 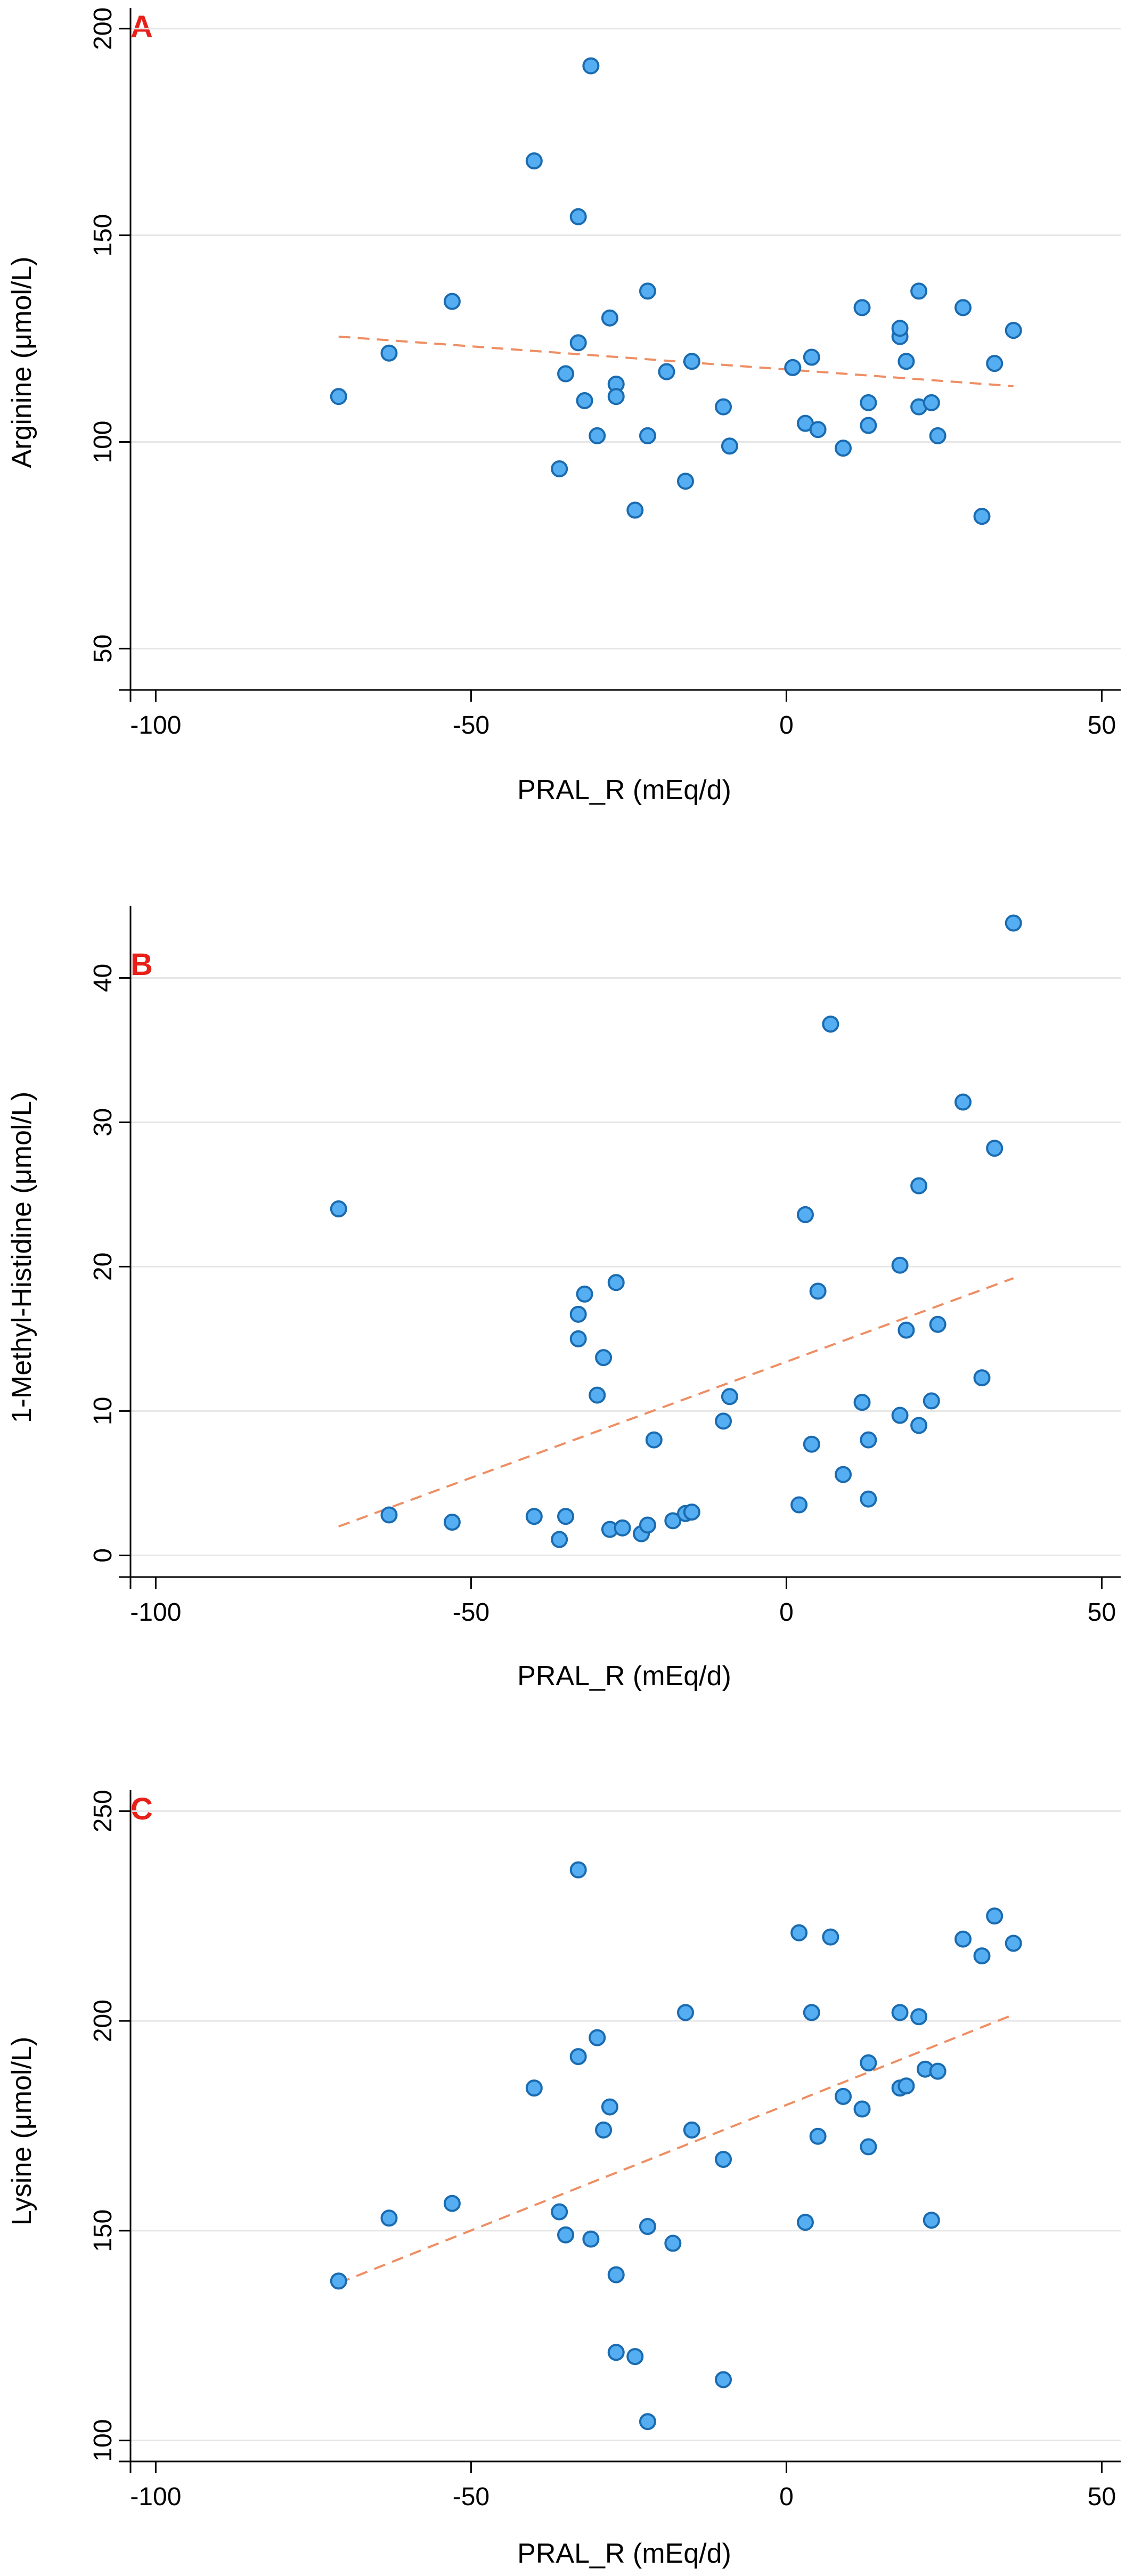 I want to click on x-tick-label-a: 0, so click(x=787, y=725).